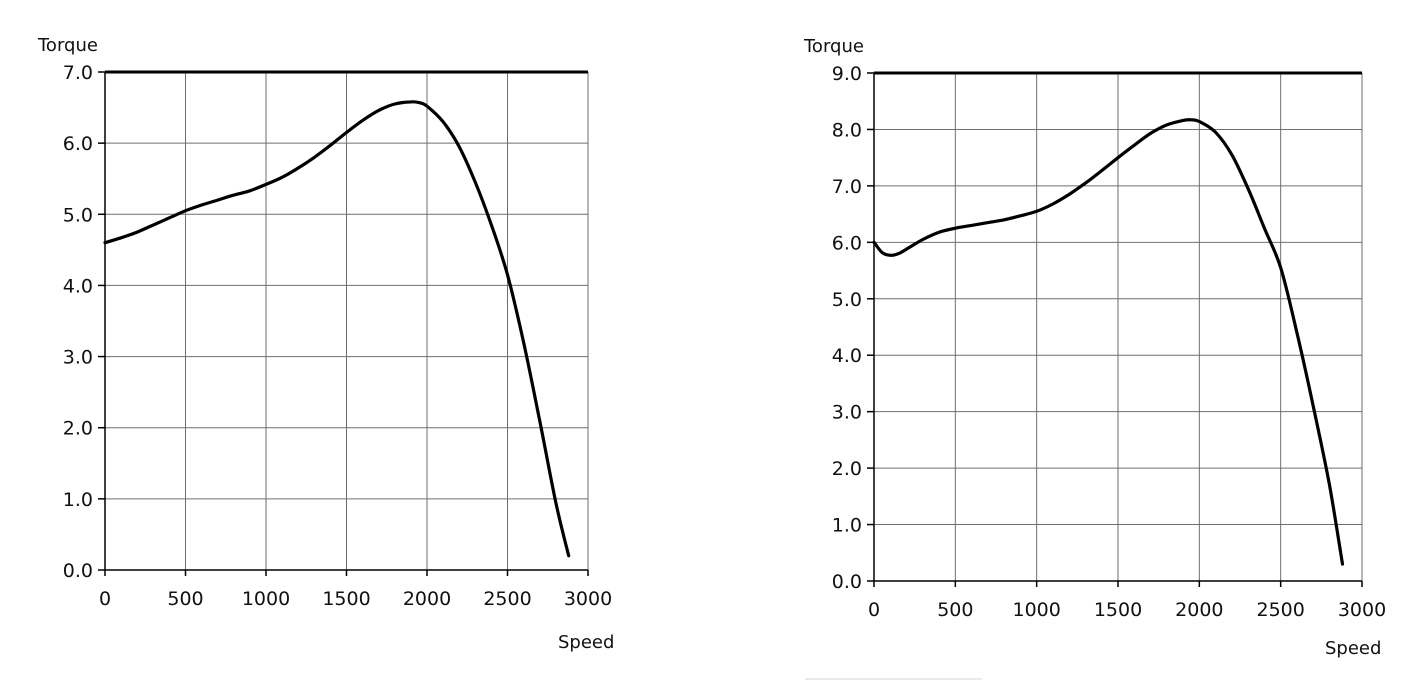  I want to click on y-tick-label: 8.0, so click(847, 130).